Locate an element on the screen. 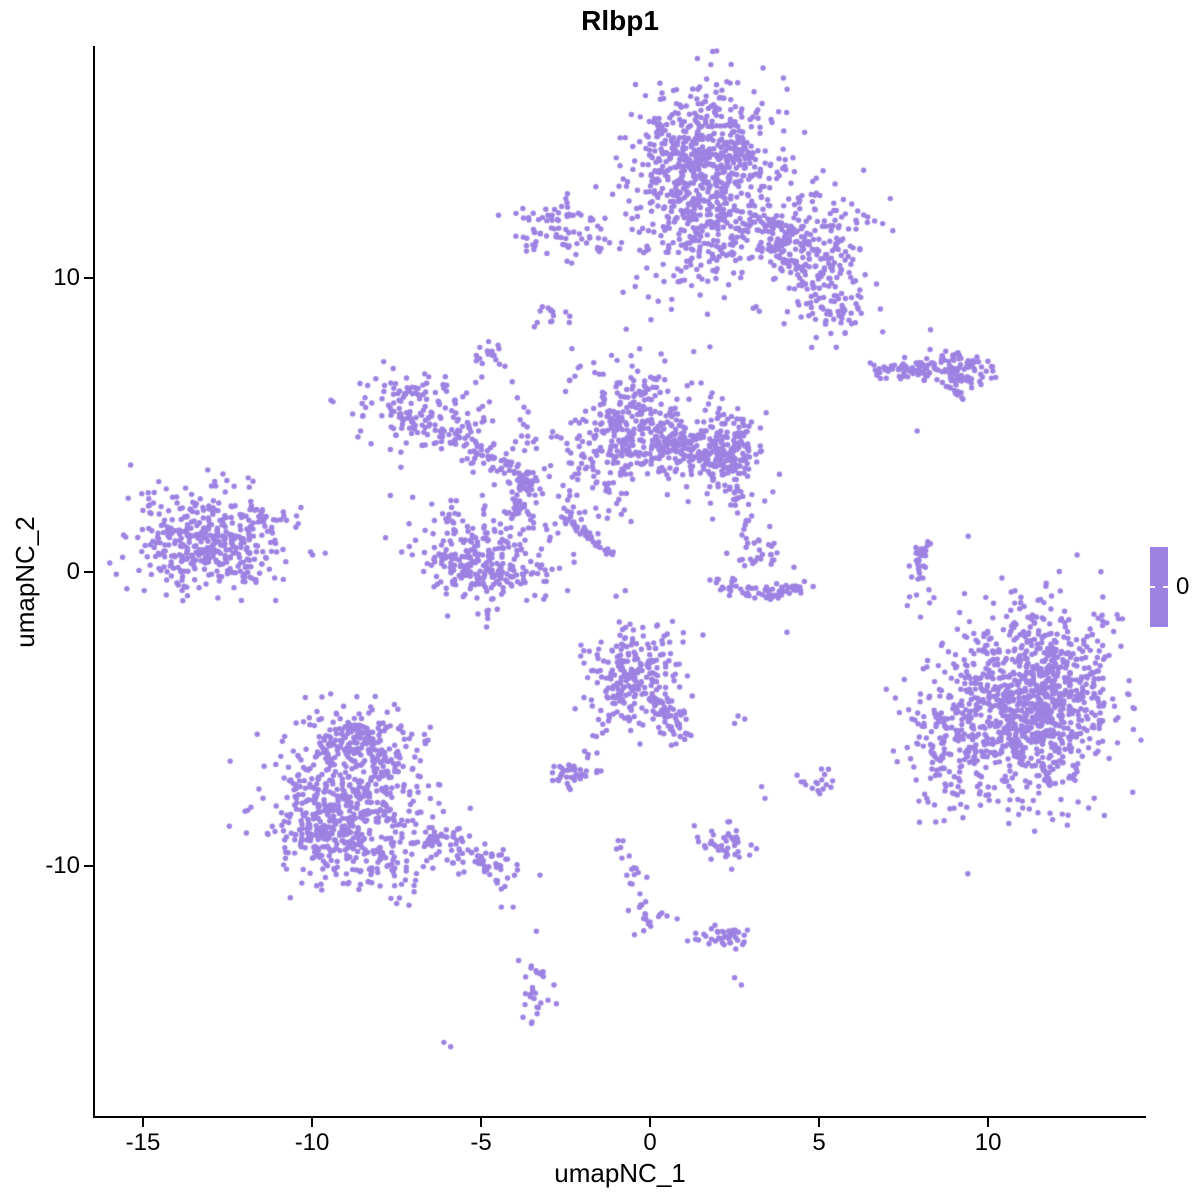  x-tick-label: 0 is located at coordinates (650, 1142).